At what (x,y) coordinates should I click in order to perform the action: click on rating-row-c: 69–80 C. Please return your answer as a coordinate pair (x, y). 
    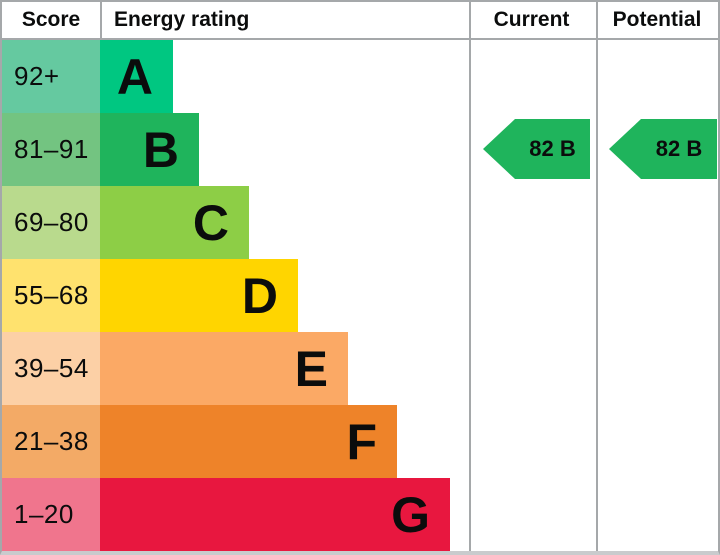
    Looking at the image, I should click on (360, 222).